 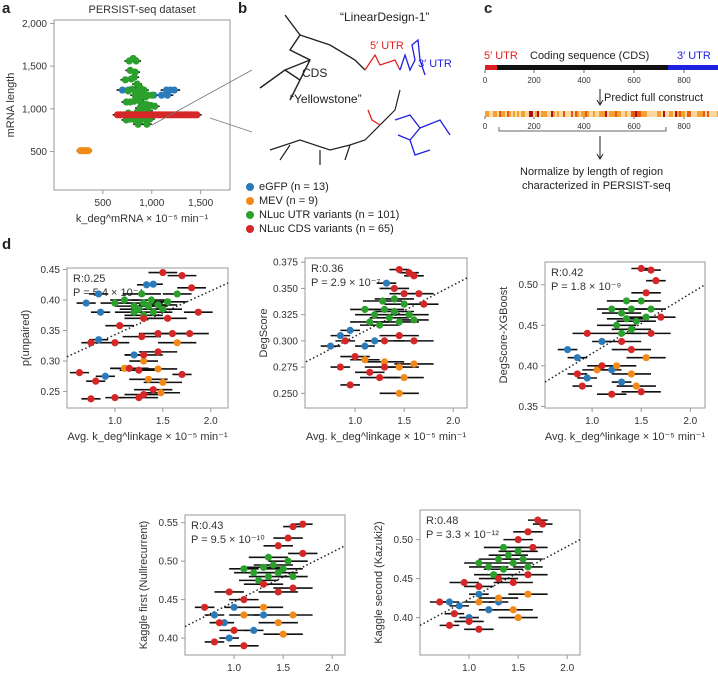 What do you see at coordinates (386, 437) in the screenshot?
I see `x-axis-label: Avg. k_deg^linkage × 10⁻⁵ min⁻¹` at bounding box center [386, 437].